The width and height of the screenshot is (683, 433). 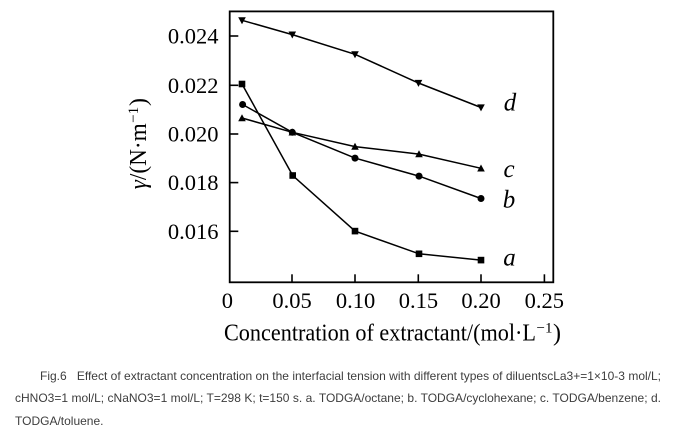 What do you see at coordinates (193, 134) in the screenshot?
I see `svg-text: 0.020` at bounding box center [193, 134].